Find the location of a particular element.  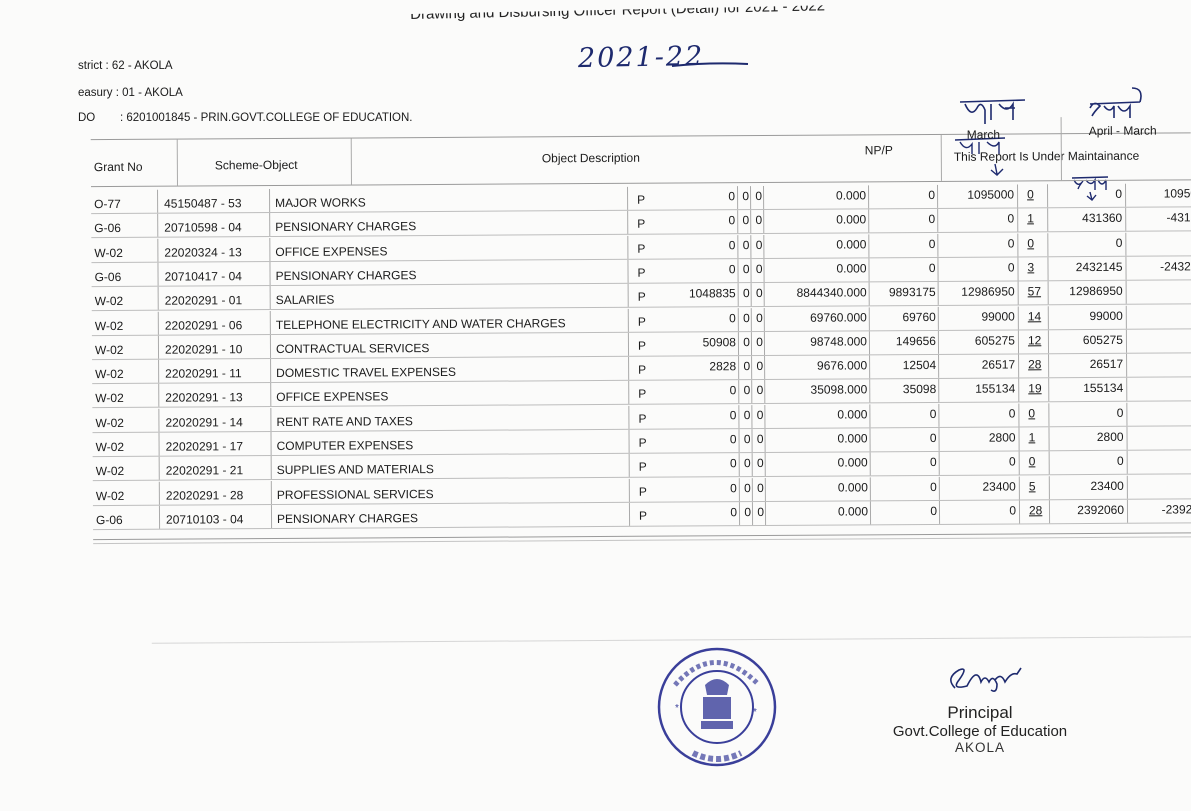

cell-scheme-object: 22020291 - 13 is located at coordinates (220, 397).